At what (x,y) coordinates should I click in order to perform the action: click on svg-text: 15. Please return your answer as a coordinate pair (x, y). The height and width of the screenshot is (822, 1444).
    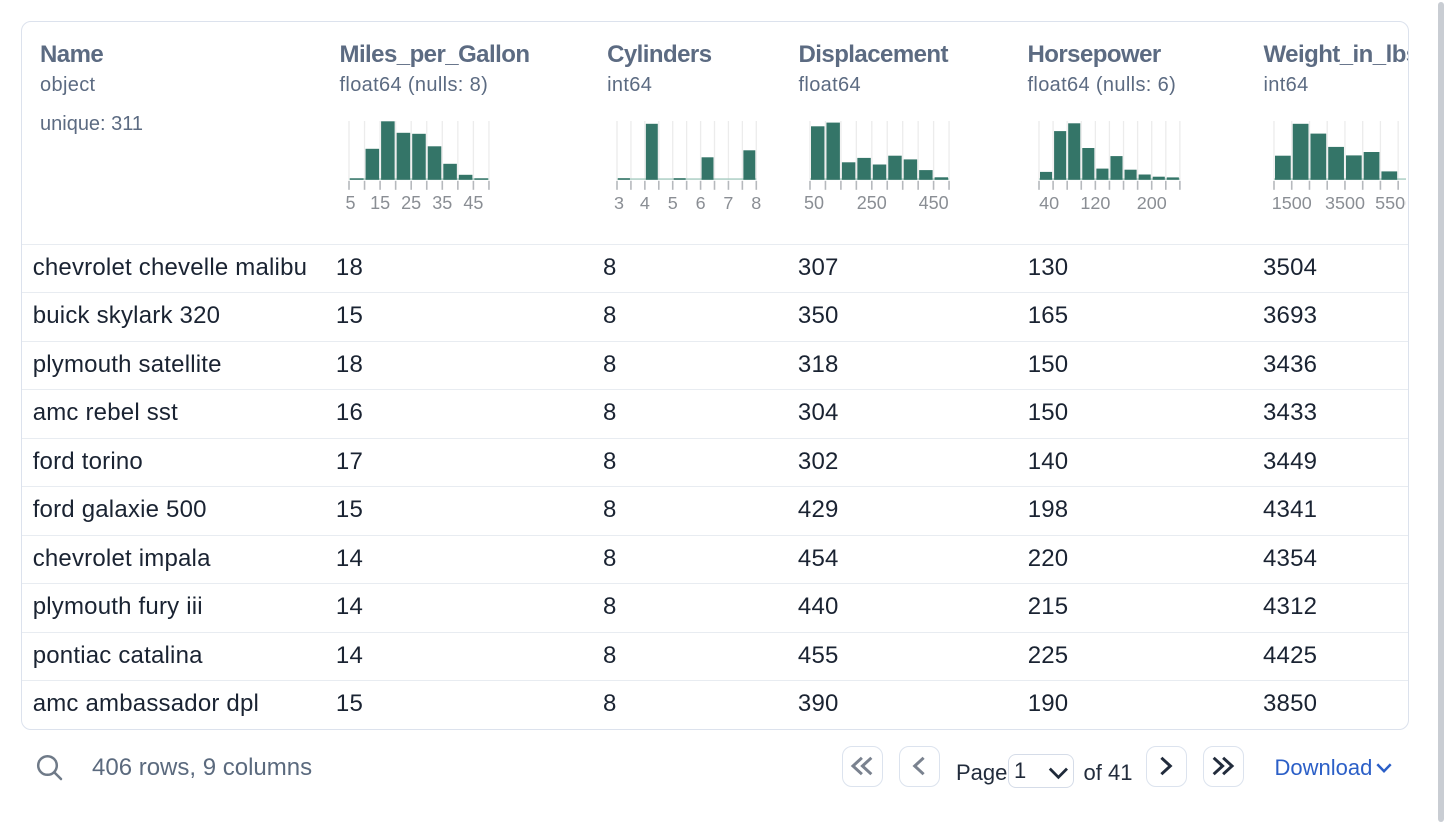
    Looking at the image, I should click on (380, 203).